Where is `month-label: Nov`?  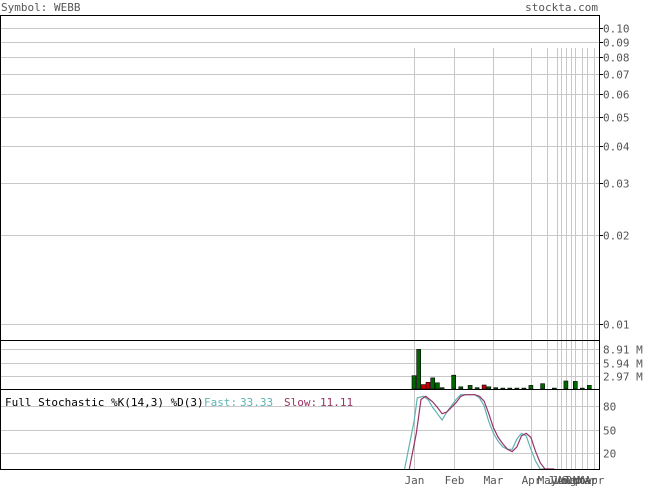
month-label: Nov is located at coordinates (583, 480).